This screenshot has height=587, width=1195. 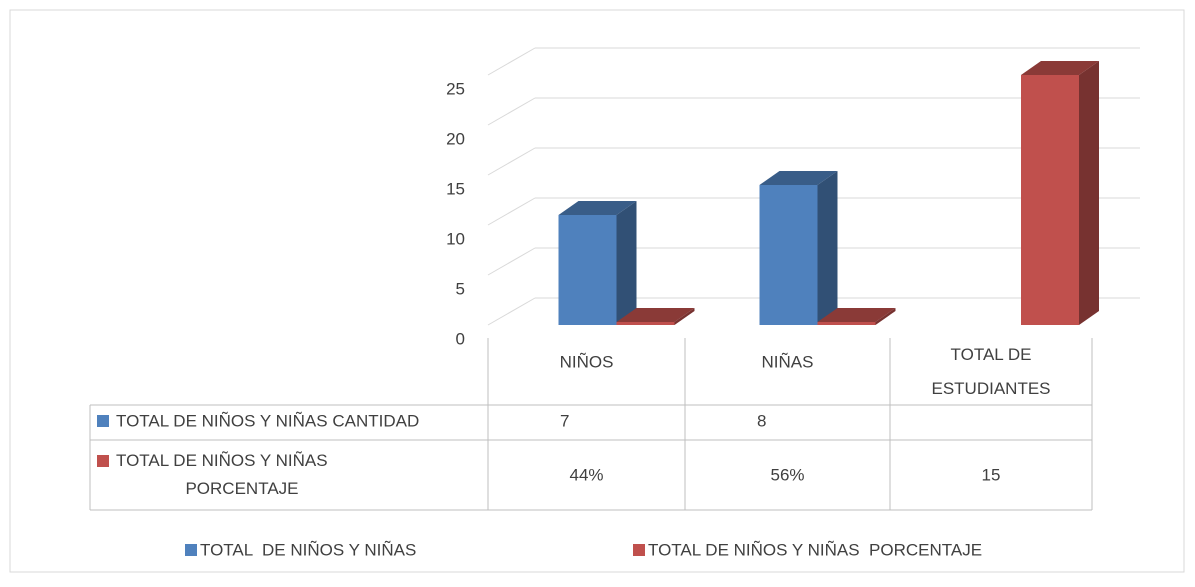 I want to click on y-tick-label: 20, so click(x=455, y=138).